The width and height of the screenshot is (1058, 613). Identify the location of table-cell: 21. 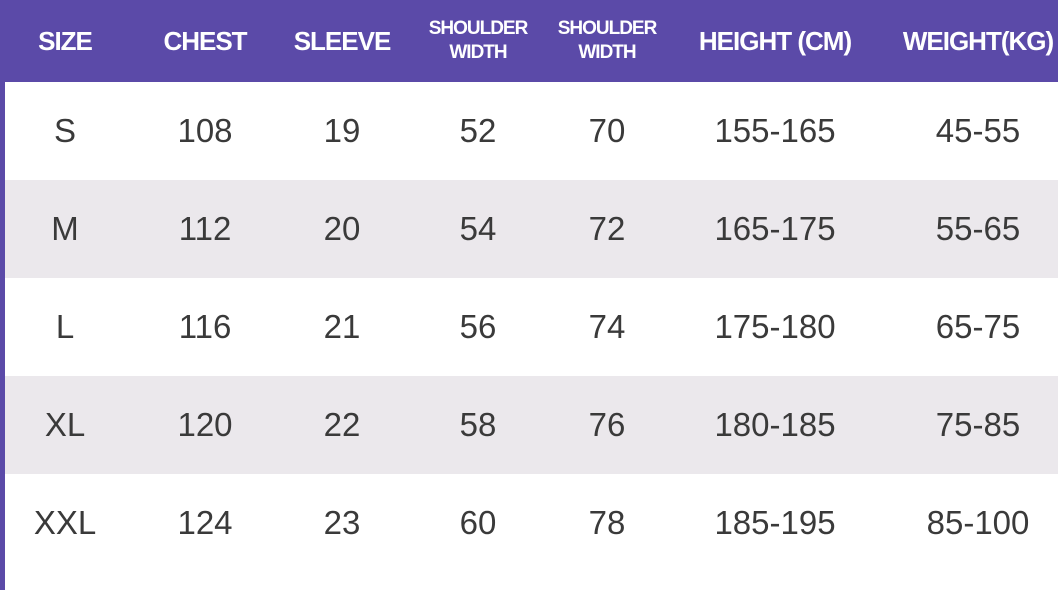
(342, 326).